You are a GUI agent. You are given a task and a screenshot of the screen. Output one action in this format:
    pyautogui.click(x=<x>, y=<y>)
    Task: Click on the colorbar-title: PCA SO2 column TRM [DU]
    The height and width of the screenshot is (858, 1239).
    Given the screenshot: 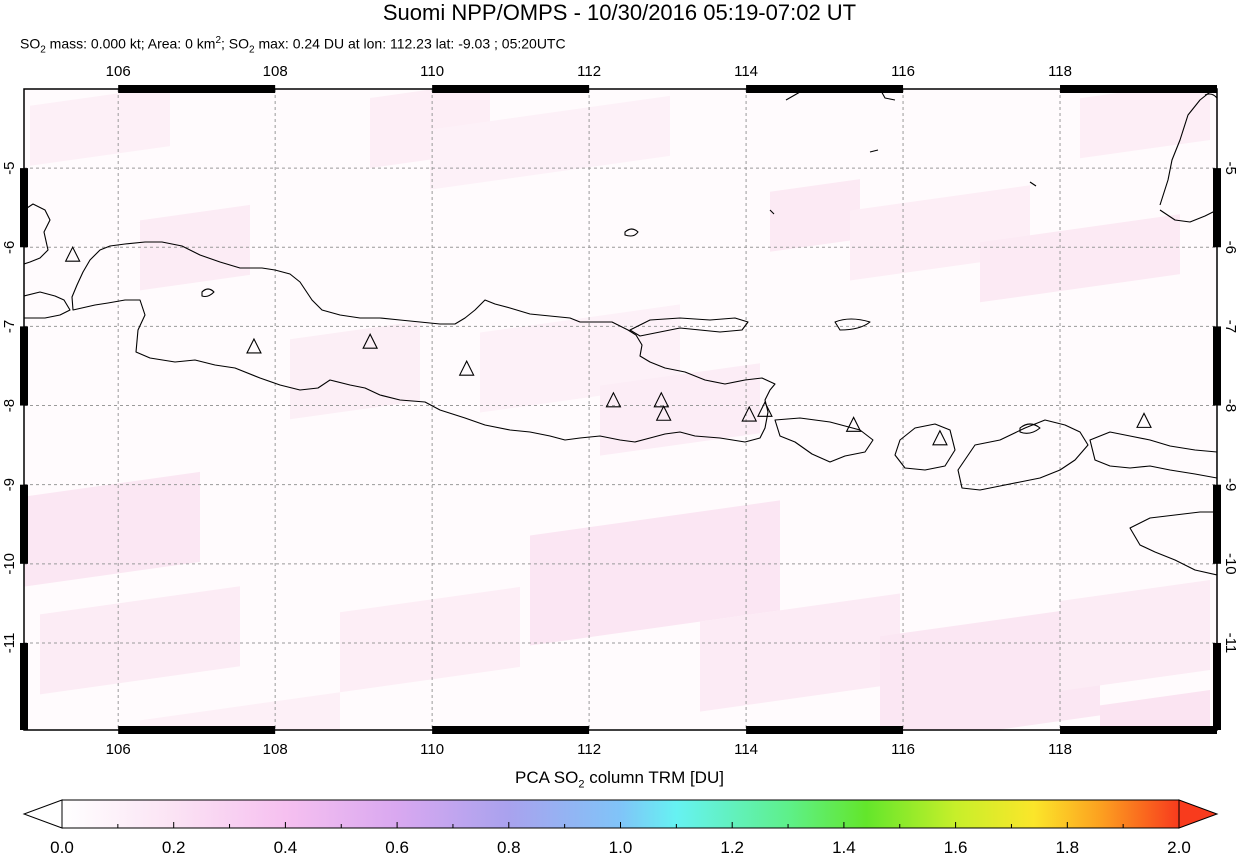 What is the action you would take?
    pyautogui.click(x=619, y=779)
    